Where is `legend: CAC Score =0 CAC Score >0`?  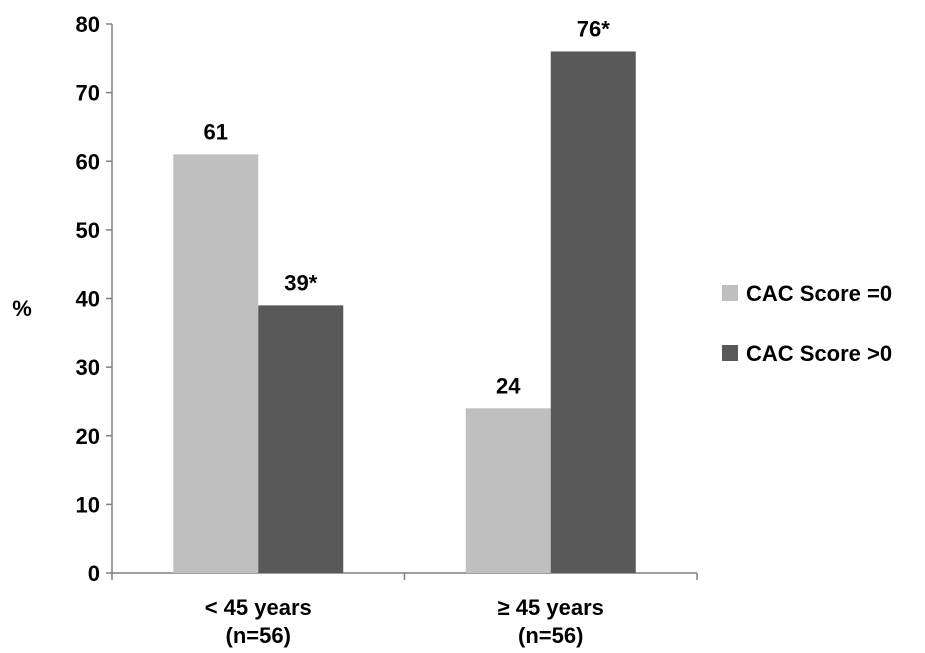
legend: CAC Score =0 CAC Score >0 is located at coordinates (807, 323).